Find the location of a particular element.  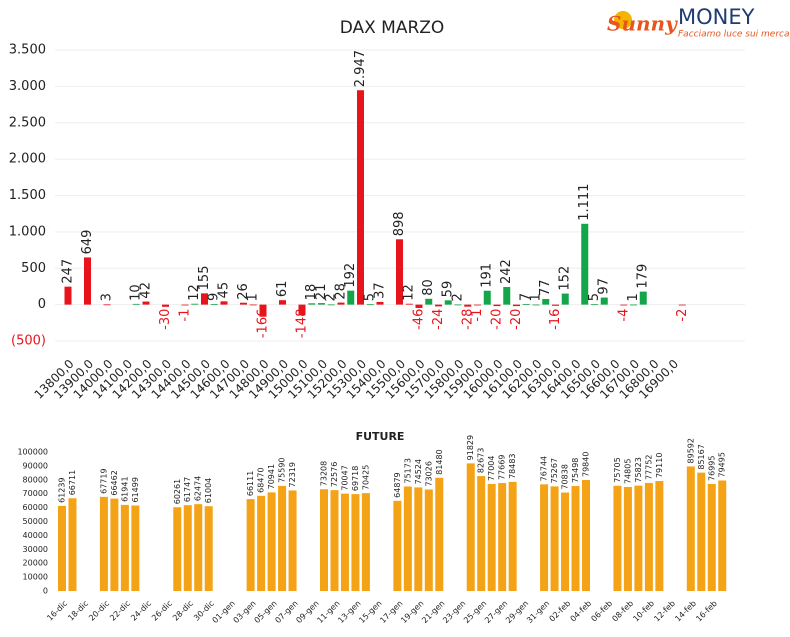

value-label: 12 is located at coordinates (194, 292).